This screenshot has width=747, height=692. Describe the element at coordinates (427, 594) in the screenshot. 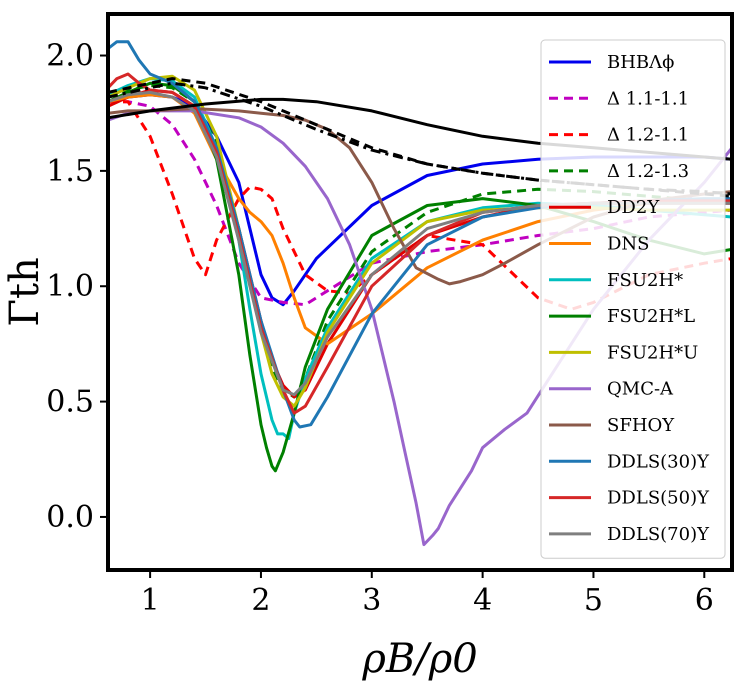

I see `x-axis-ticks: 1 2 3 4 5 6` at that location.